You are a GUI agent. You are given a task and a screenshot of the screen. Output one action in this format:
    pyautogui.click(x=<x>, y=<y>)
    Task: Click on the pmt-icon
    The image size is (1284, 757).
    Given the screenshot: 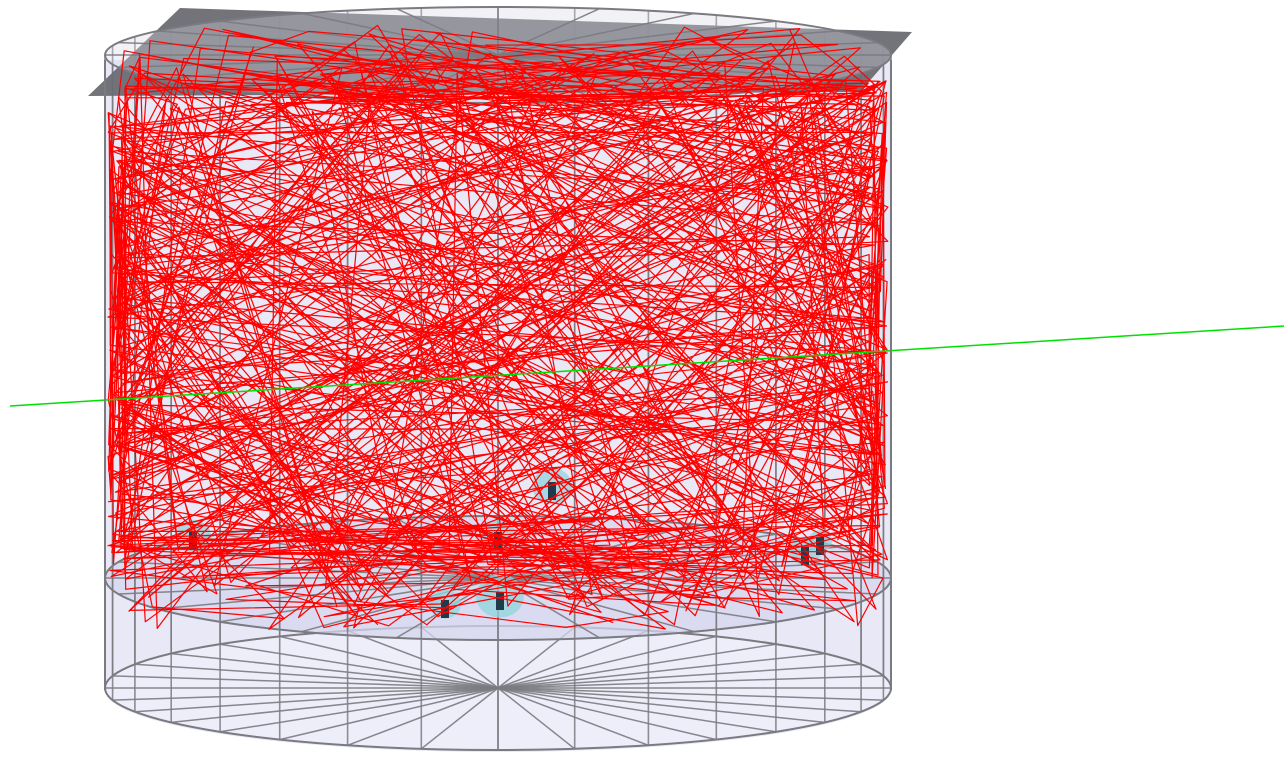 What is the action you would take?
    pyautogui.click(x=500, y=596)
    